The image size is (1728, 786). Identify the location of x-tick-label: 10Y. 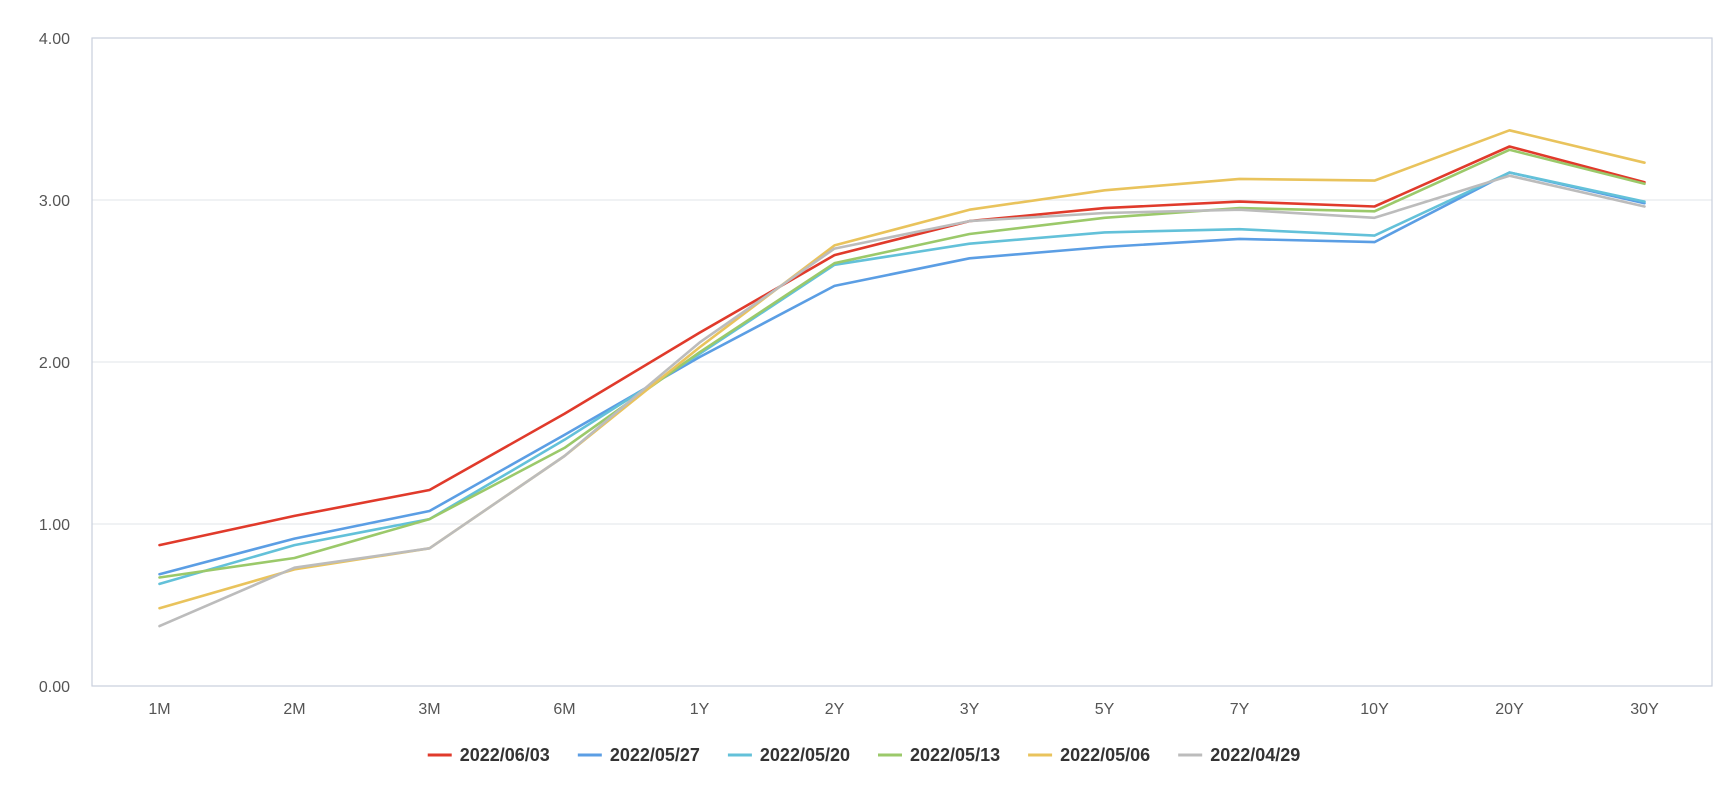
(1374, 709).